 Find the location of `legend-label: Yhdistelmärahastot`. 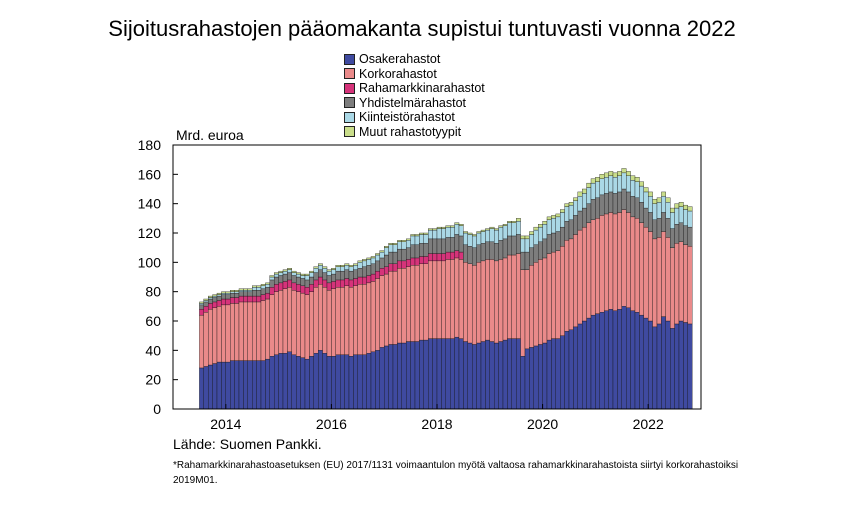

legend-label: Yhdistelmärahastot is located at coordinates (413, 102).